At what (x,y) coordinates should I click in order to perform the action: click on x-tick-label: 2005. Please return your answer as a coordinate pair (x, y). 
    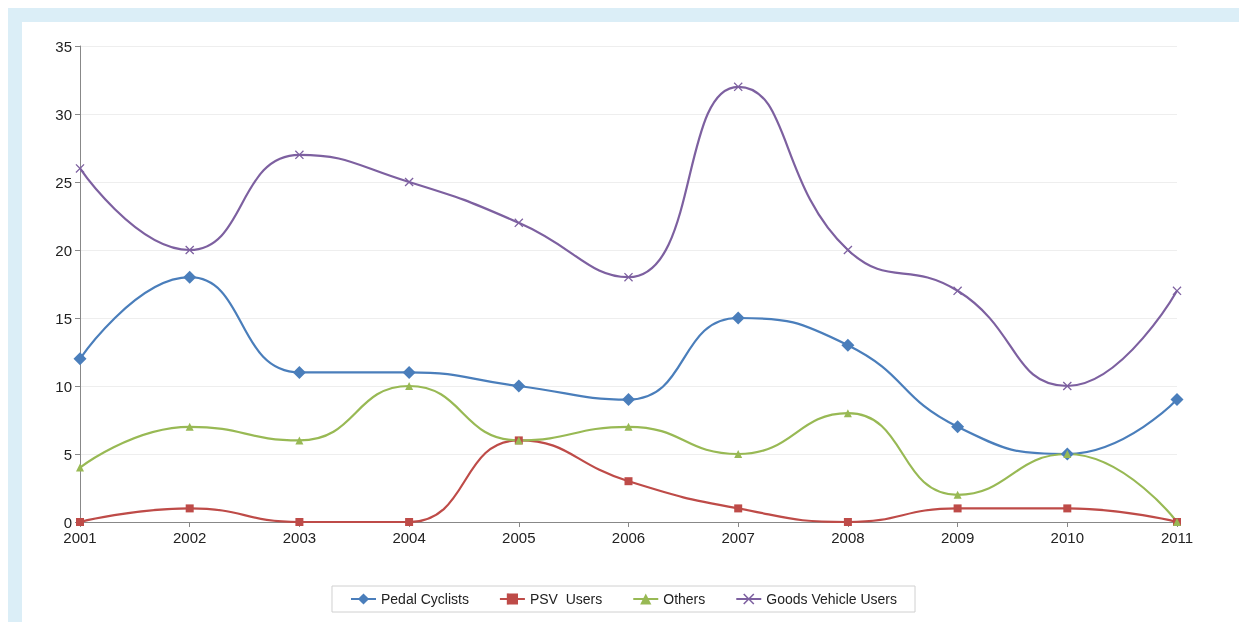
    Looking at the image, I should click on (519, 537).